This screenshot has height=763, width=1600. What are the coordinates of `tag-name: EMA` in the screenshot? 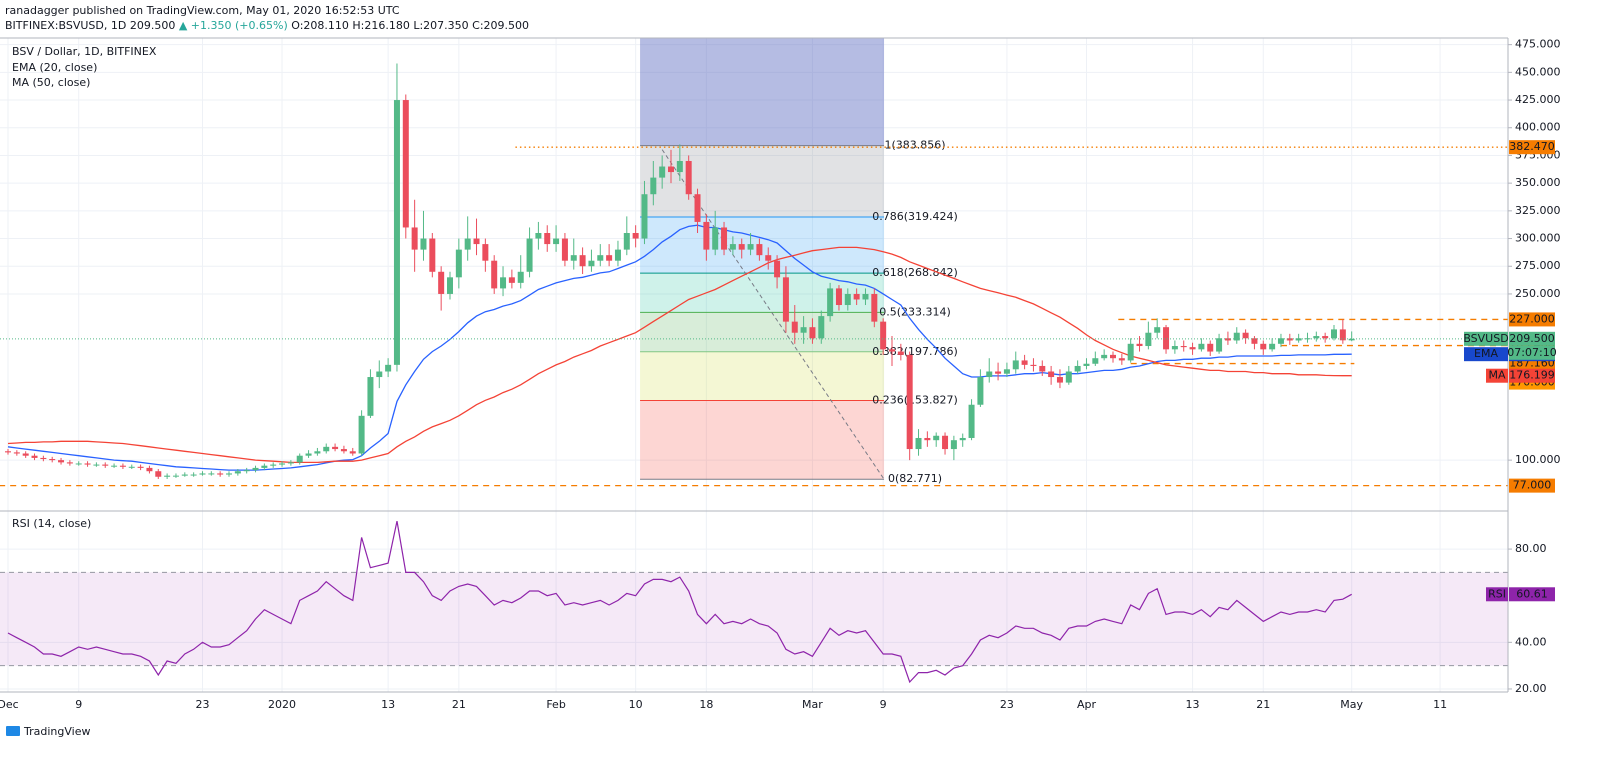 It's located at (1486, 353).